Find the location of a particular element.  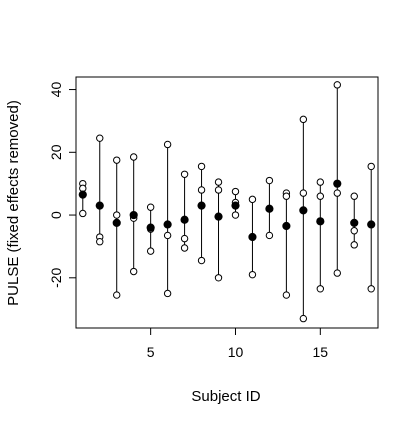

subject-1-mean-point is located at coordinates (82, 194).